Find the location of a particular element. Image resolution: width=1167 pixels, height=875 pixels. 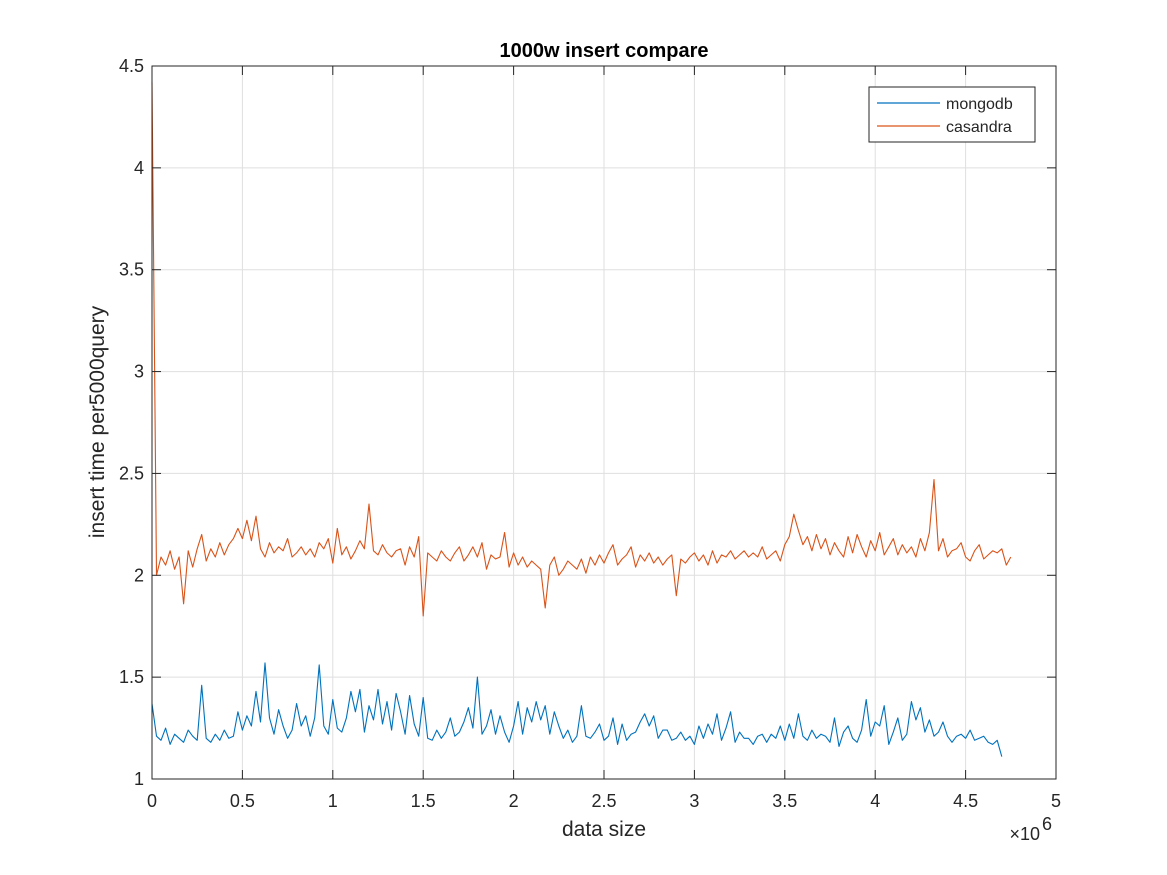

y-tick-label: 2 is located at coordinates (139, 575).